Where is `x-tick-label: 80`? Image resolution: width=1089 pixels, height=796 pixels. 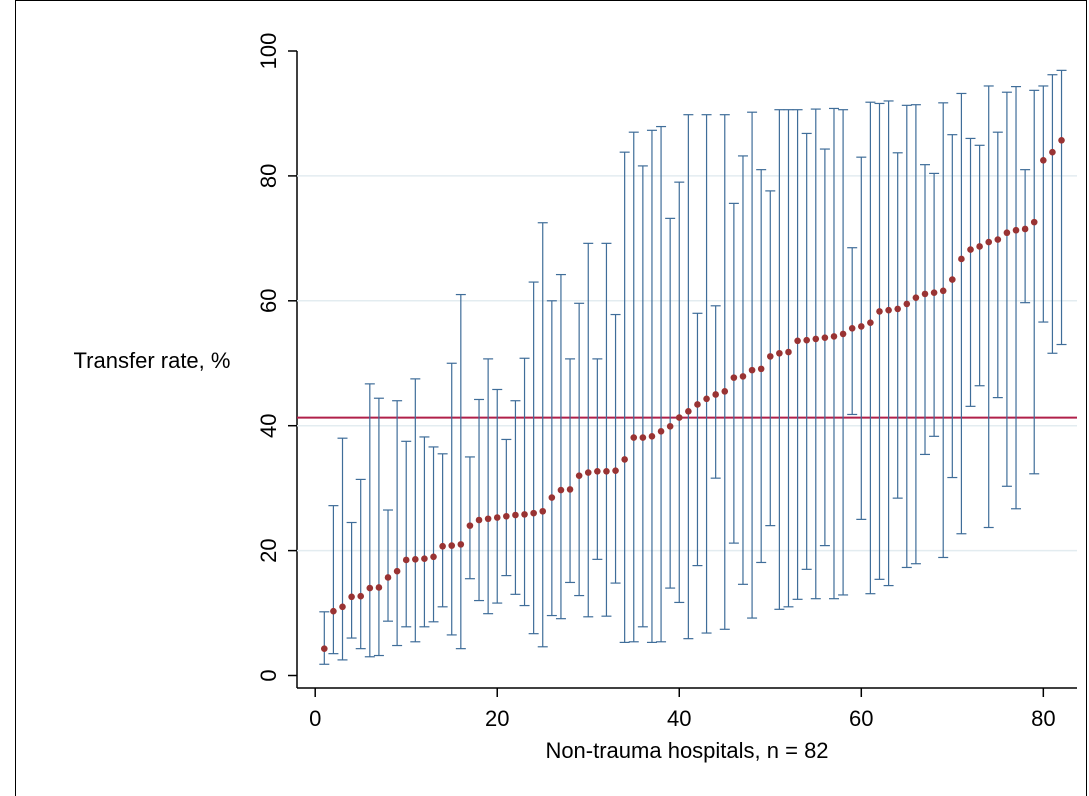
x-tick-label: 80 is located at coordinates (1043, 718).